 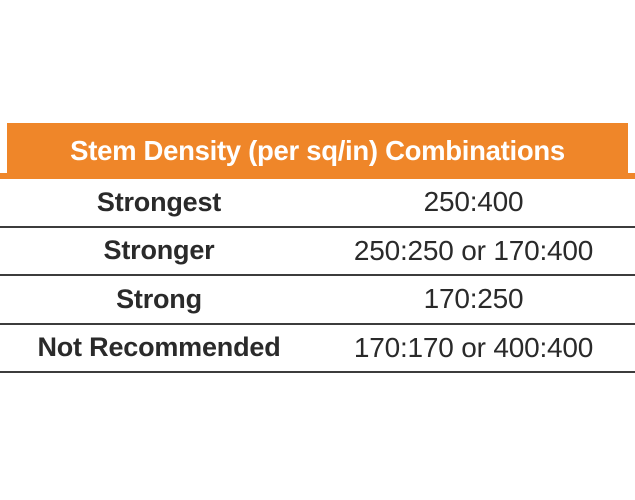 I want to click on table-header: Stem Density (per sq/in) Combinations, so click(x=317, y=151).